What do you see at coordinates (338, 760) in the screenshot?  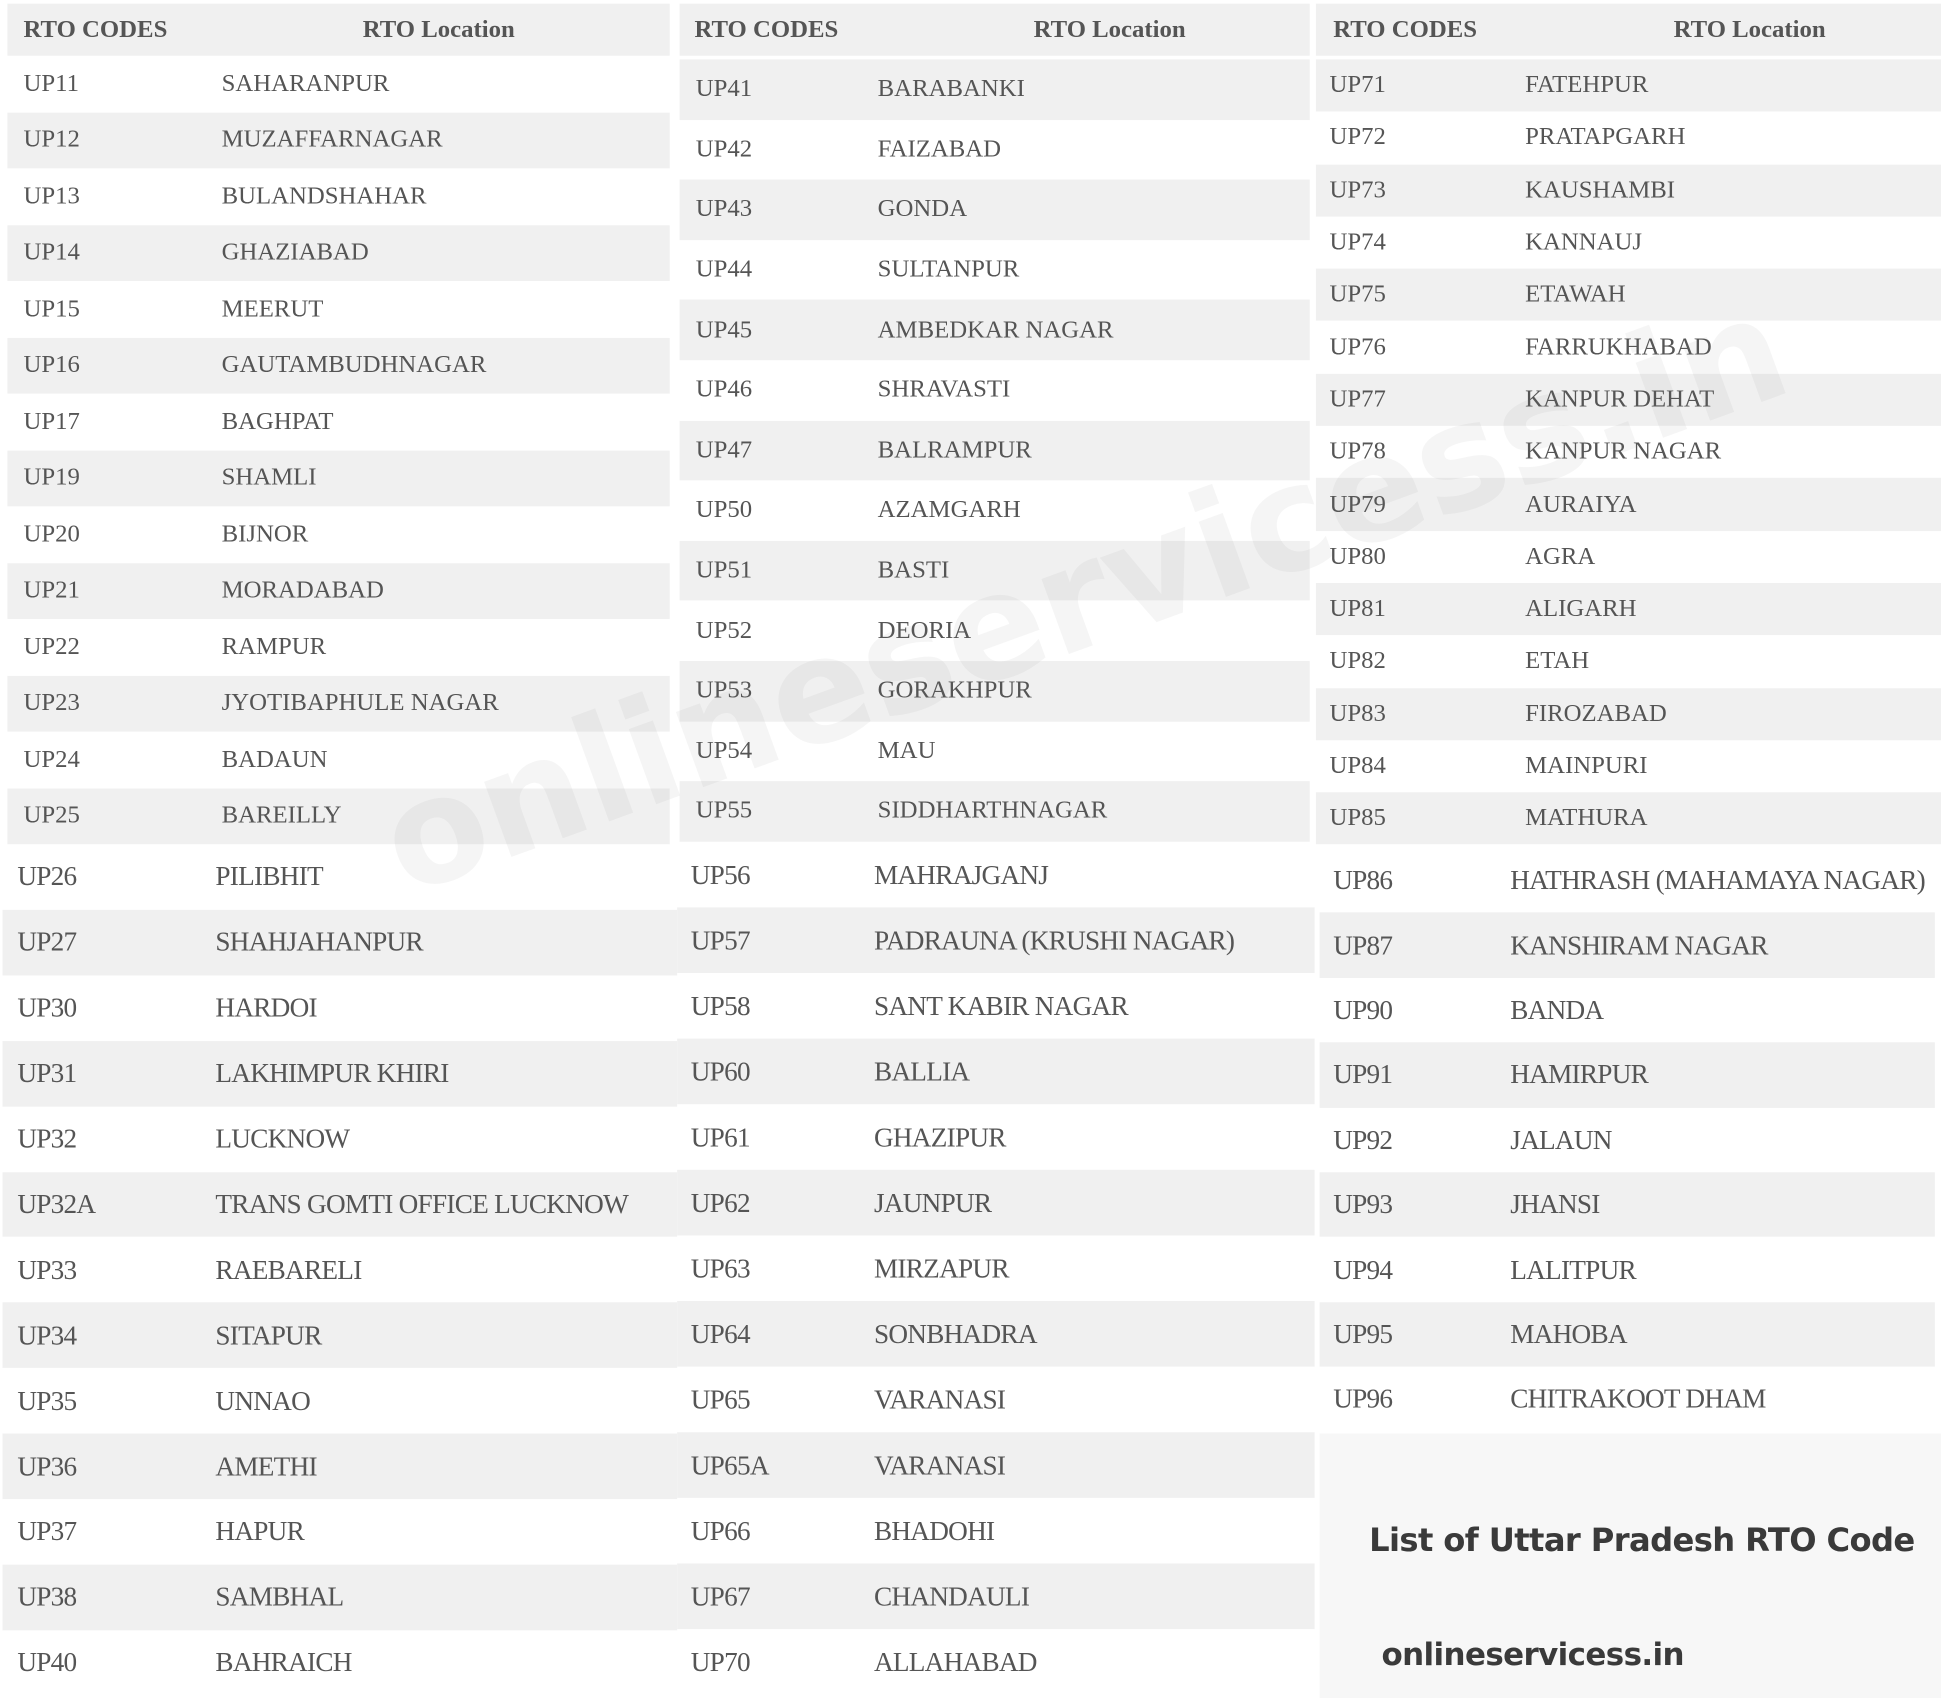 I see `table-row: UP24 BADAUN` at bounding box center [338, 760].